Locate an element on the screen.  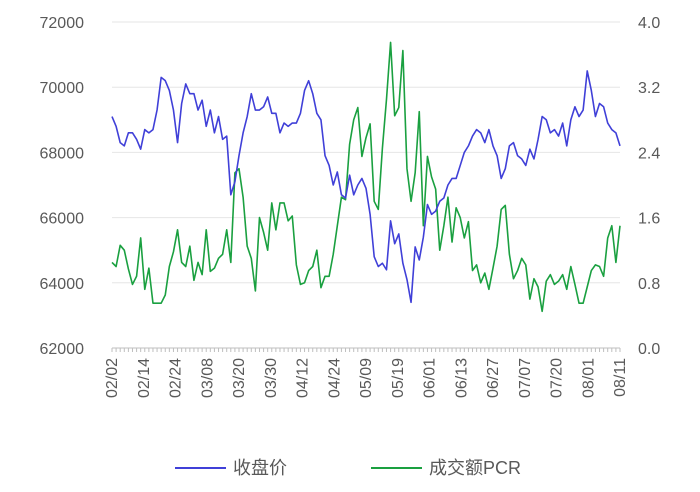
y-left-tick-label: 64000 is located at coordinates (62, 284).